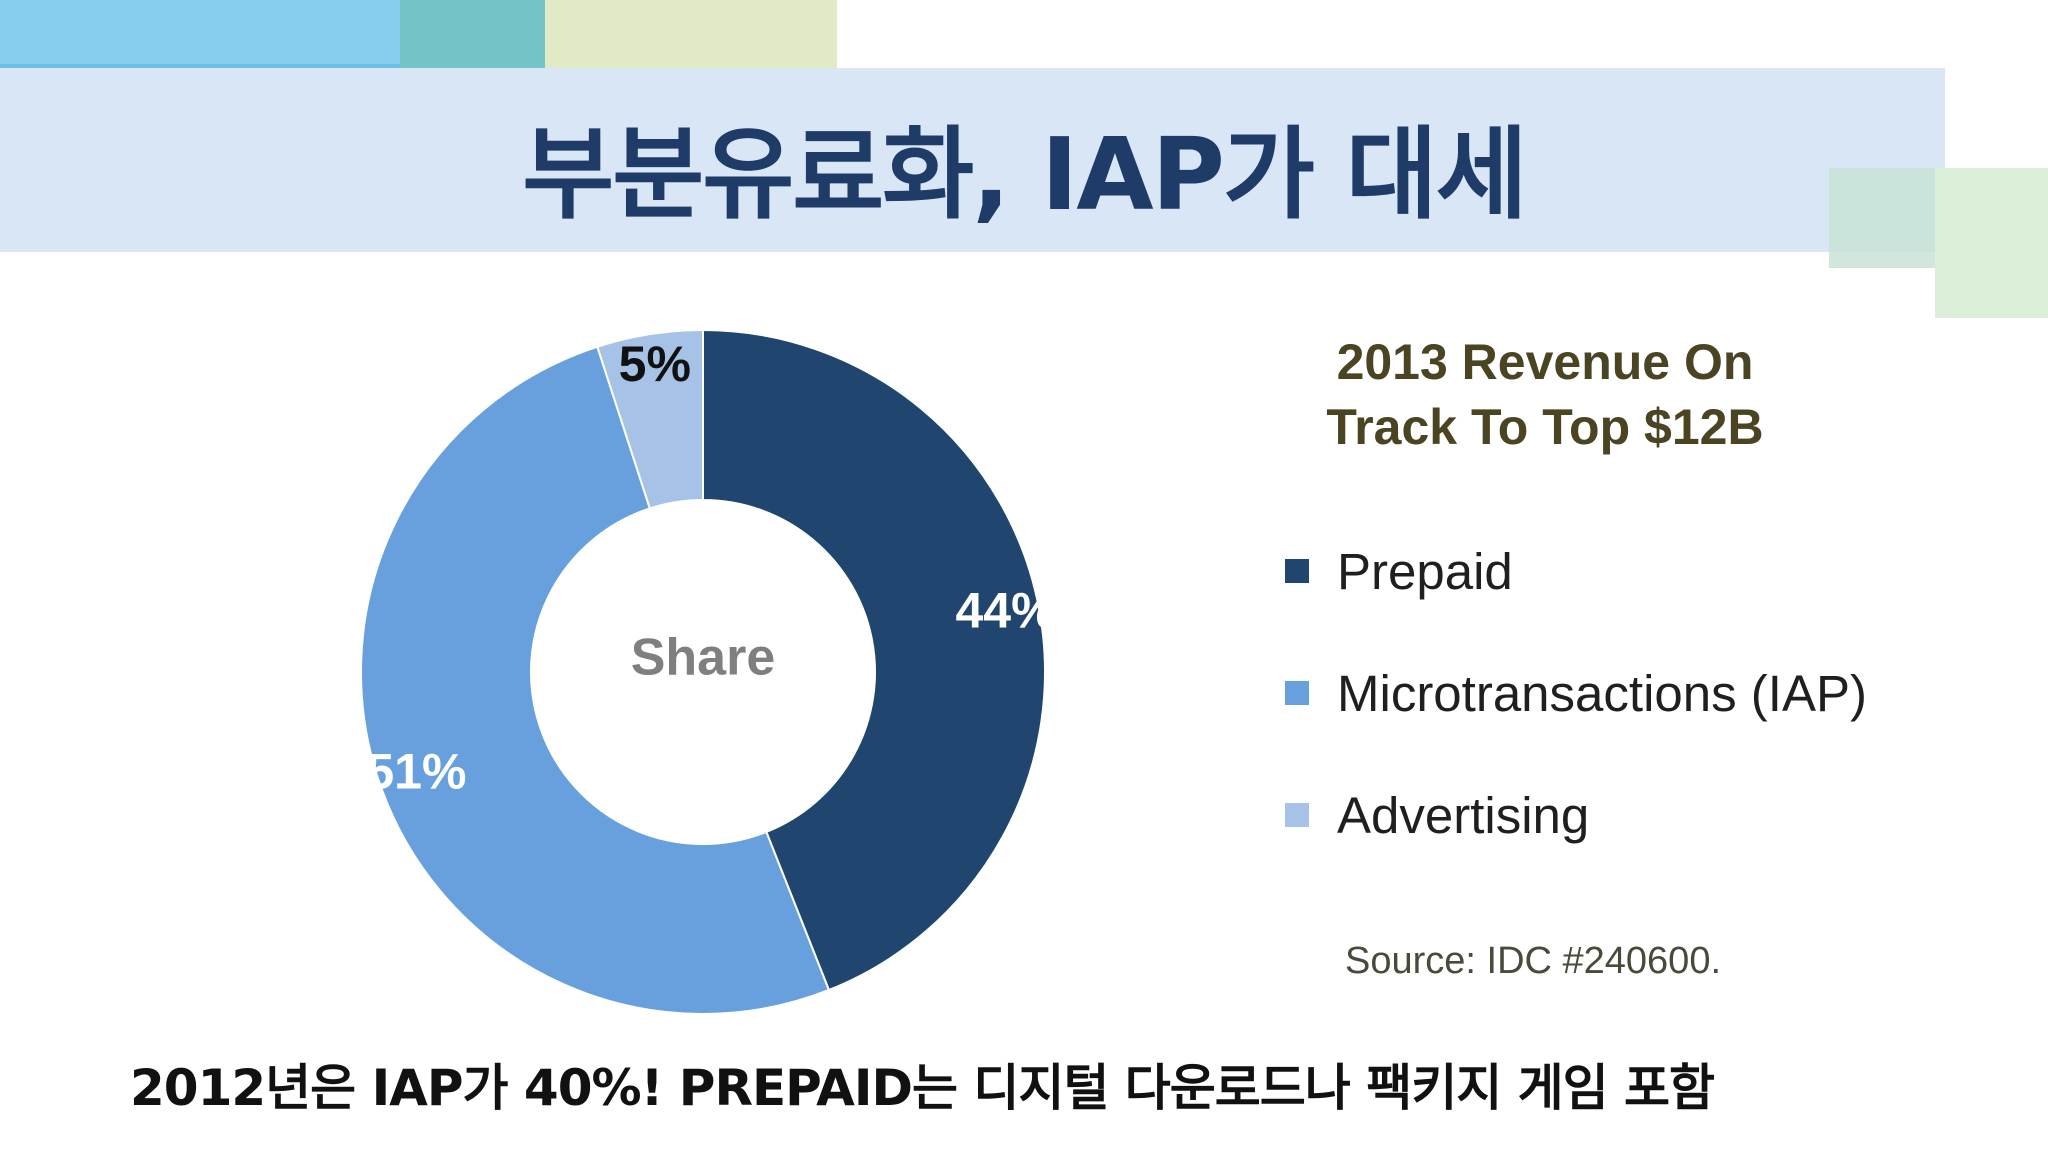  I want to click on slice-label-microtransactions: 51%, so click(416, 771).